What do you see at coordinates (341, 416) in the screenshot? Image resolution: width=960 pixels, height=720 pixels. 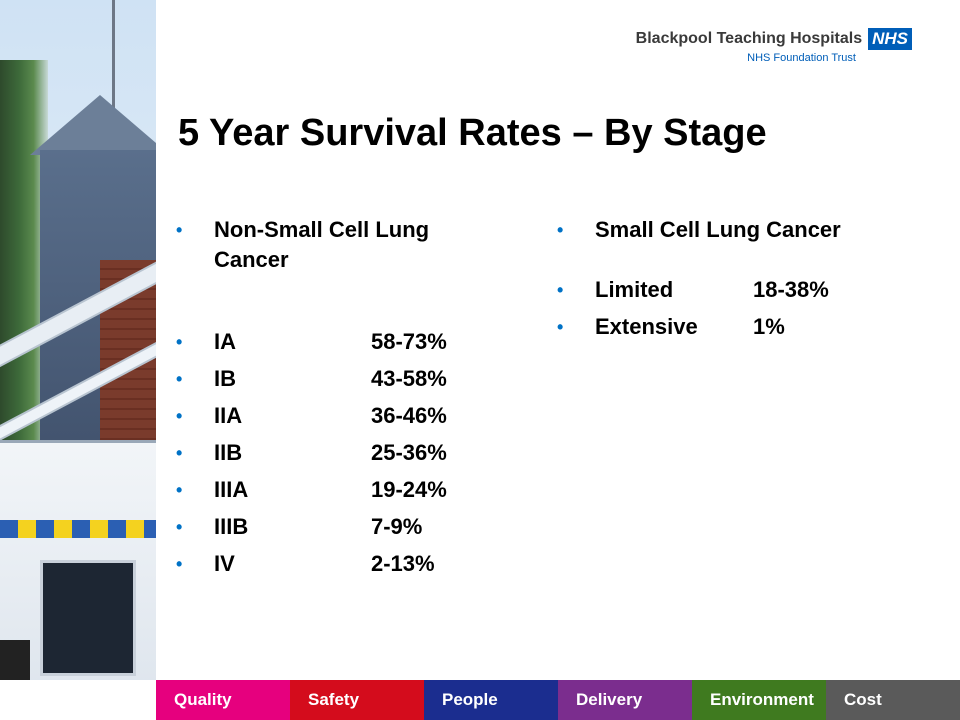 I see `list-item: • IIA 36-46%` at bounding box center [341, 416].